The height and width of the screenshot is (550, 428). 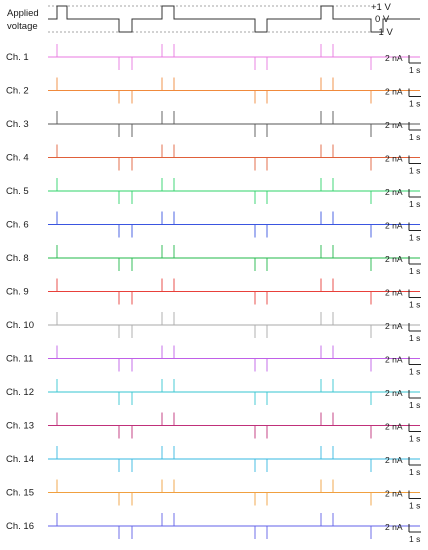 What do you see at coordinates (17, 292) in the screenshot?
I see `channel-label: Ch. 9` at bounding box center [17, 292].